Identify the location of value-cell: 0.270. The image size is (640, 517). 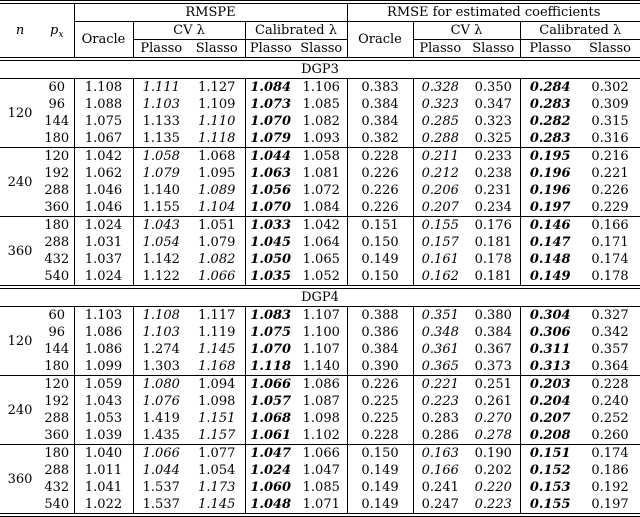
(494, 418).